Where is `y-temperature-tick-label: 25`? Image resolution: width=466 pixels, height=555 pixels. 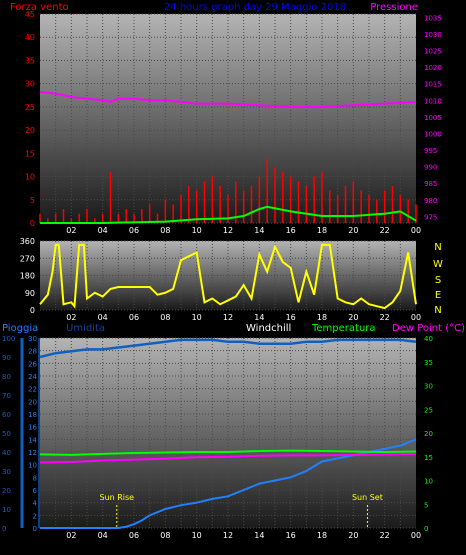 y-temperature-tick-label: 25 is located at coordinates (428, 410).